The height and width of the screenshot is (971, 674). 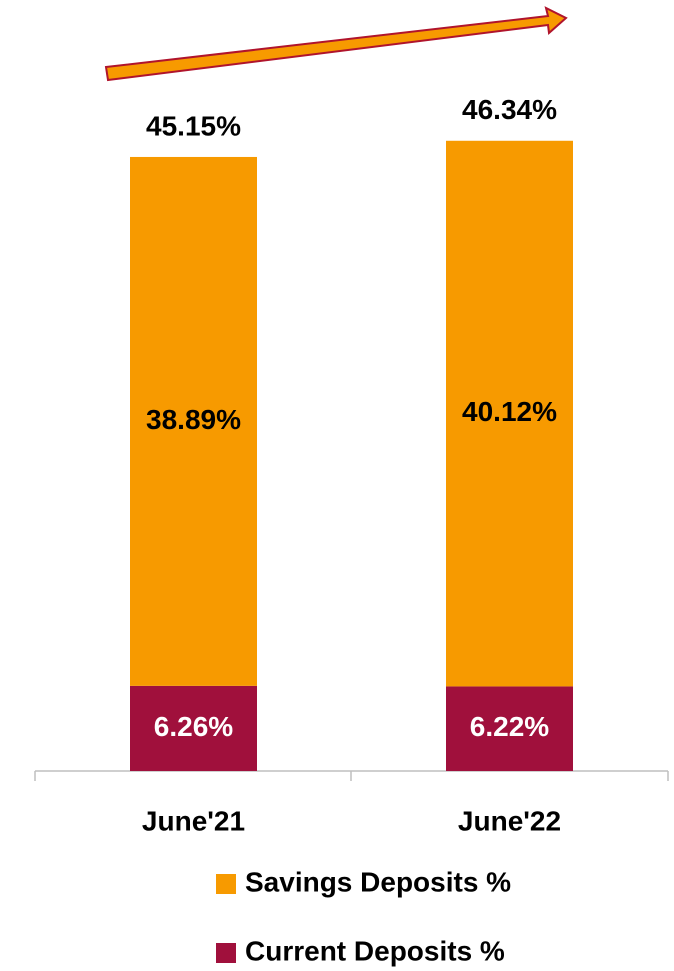 What do you see at coordinates (378, 881) in the screenshot?
I see `legend-label: Savings Deposits %` at bounding box center [378, 881].